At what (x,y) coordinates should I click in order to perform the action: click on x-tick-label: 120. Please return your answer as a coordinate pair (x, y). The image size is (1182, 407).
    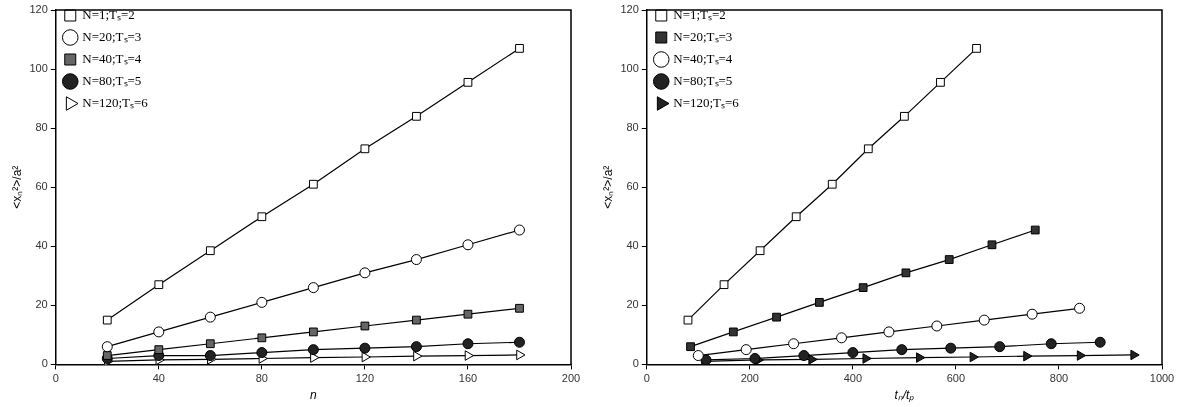
    Looking at the image, I should click on (365, 378).